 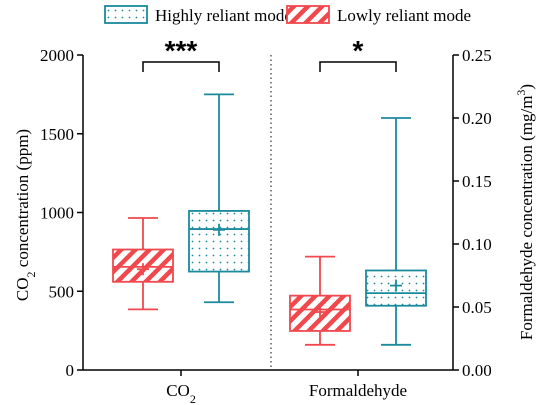 I want to click on y-left-tick-label: 500, so click(x=62, y=291).